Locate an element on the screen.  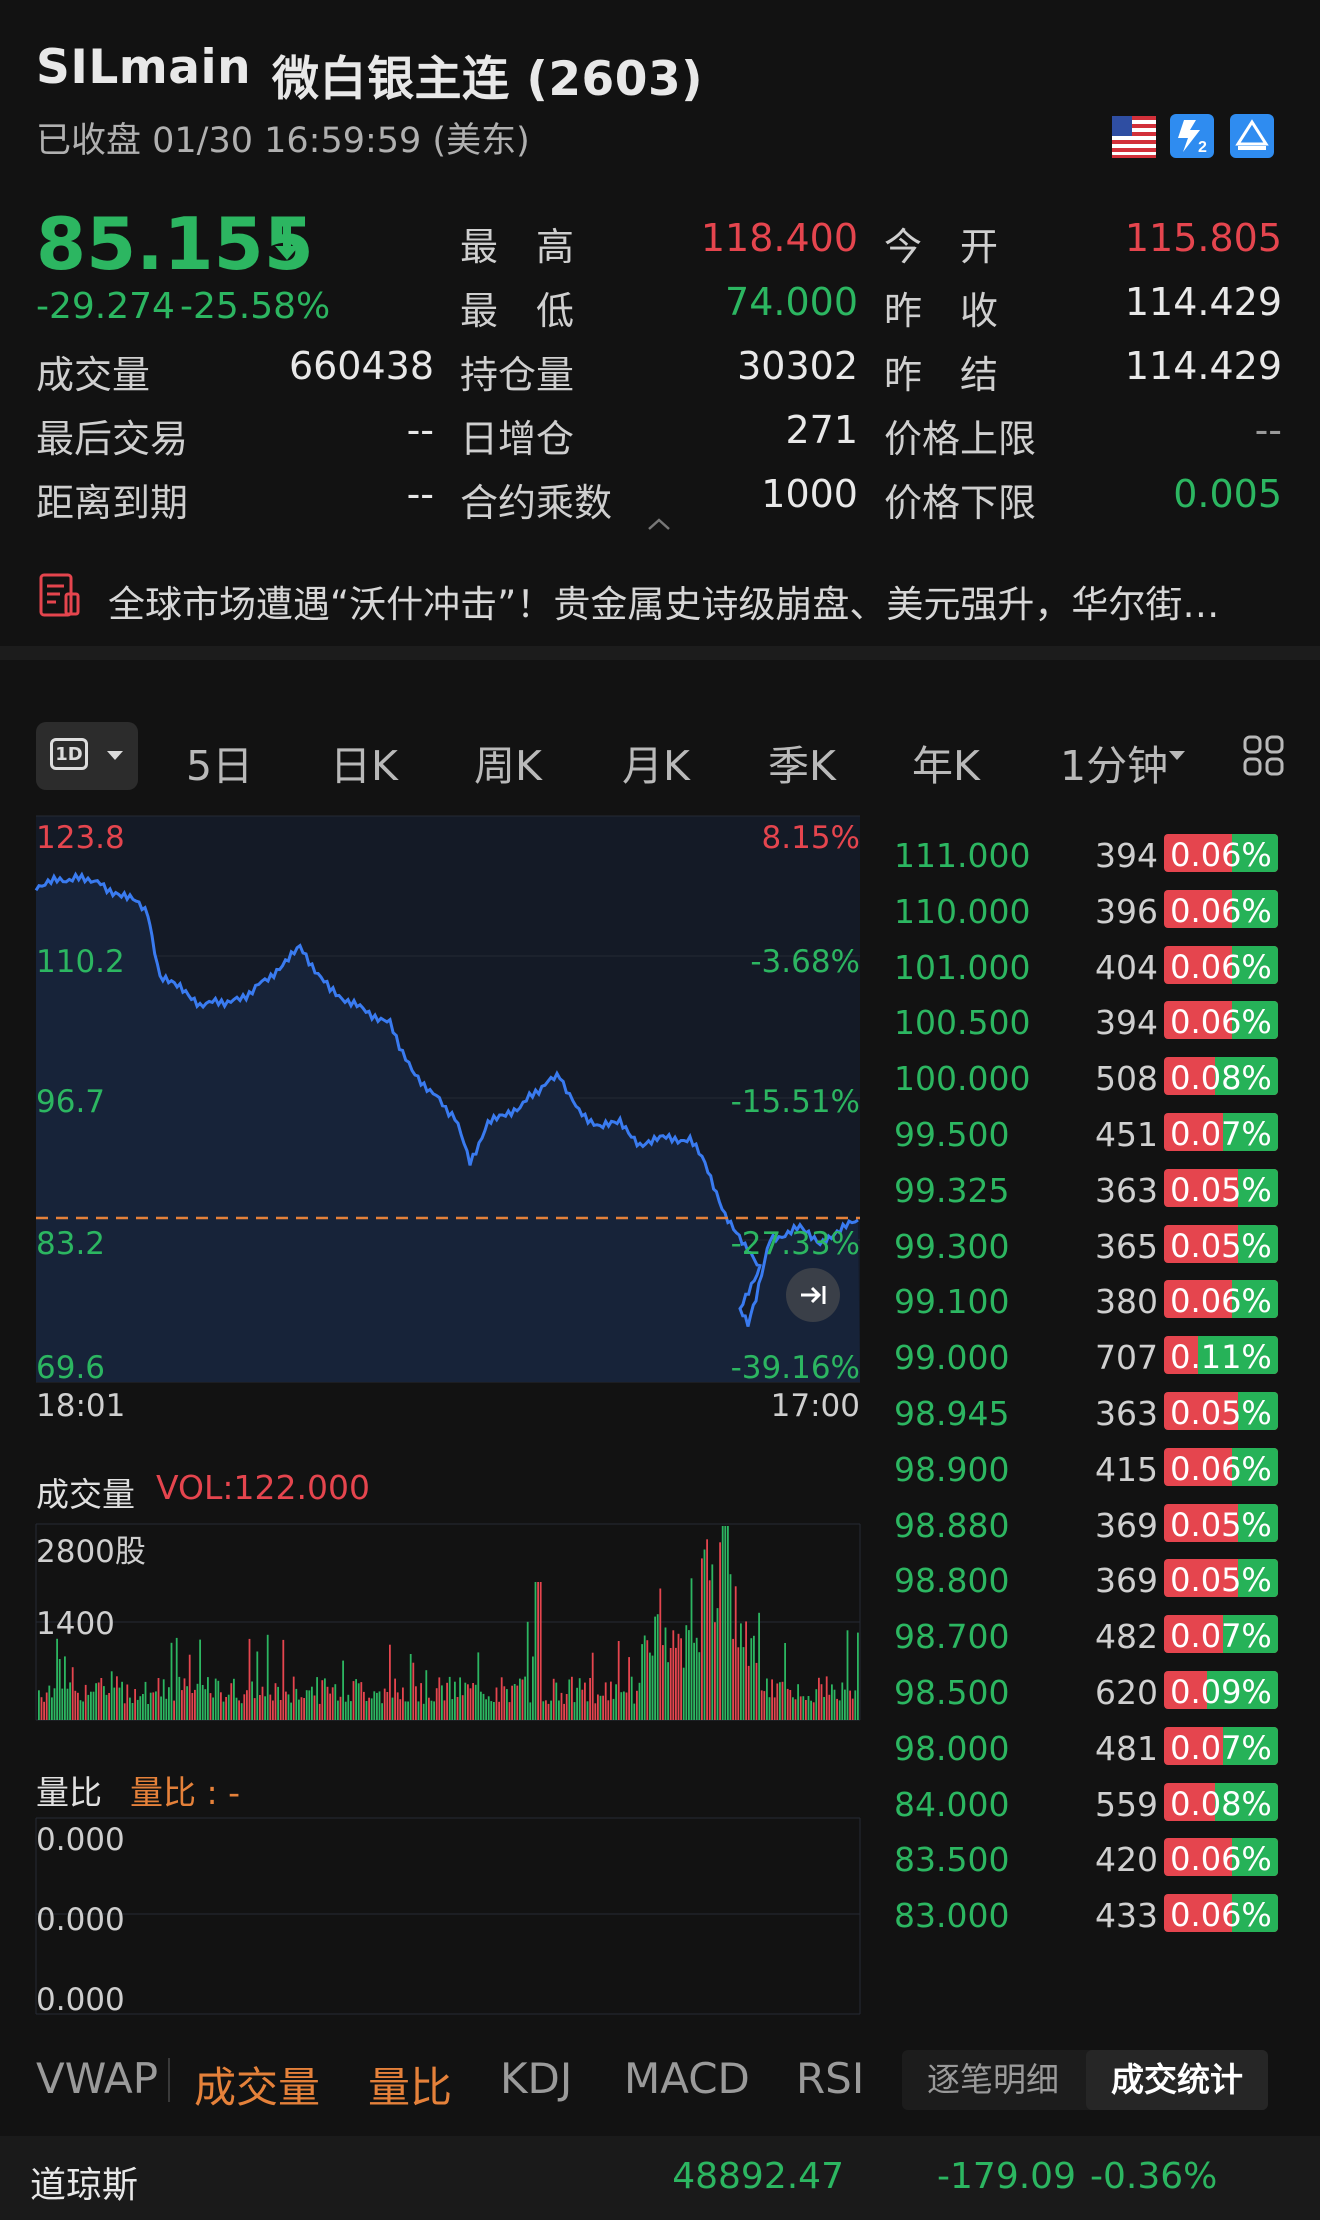
tab-rsi: RSI is located at coordinates (830, 2078).